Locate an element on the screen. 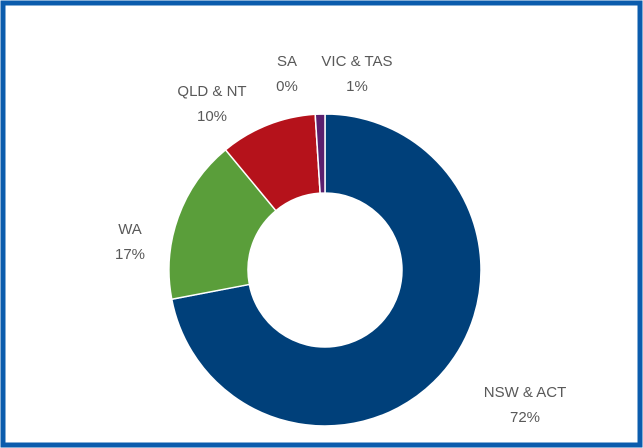  slice-label: QLD & NT is located at coordinates (211, 91).